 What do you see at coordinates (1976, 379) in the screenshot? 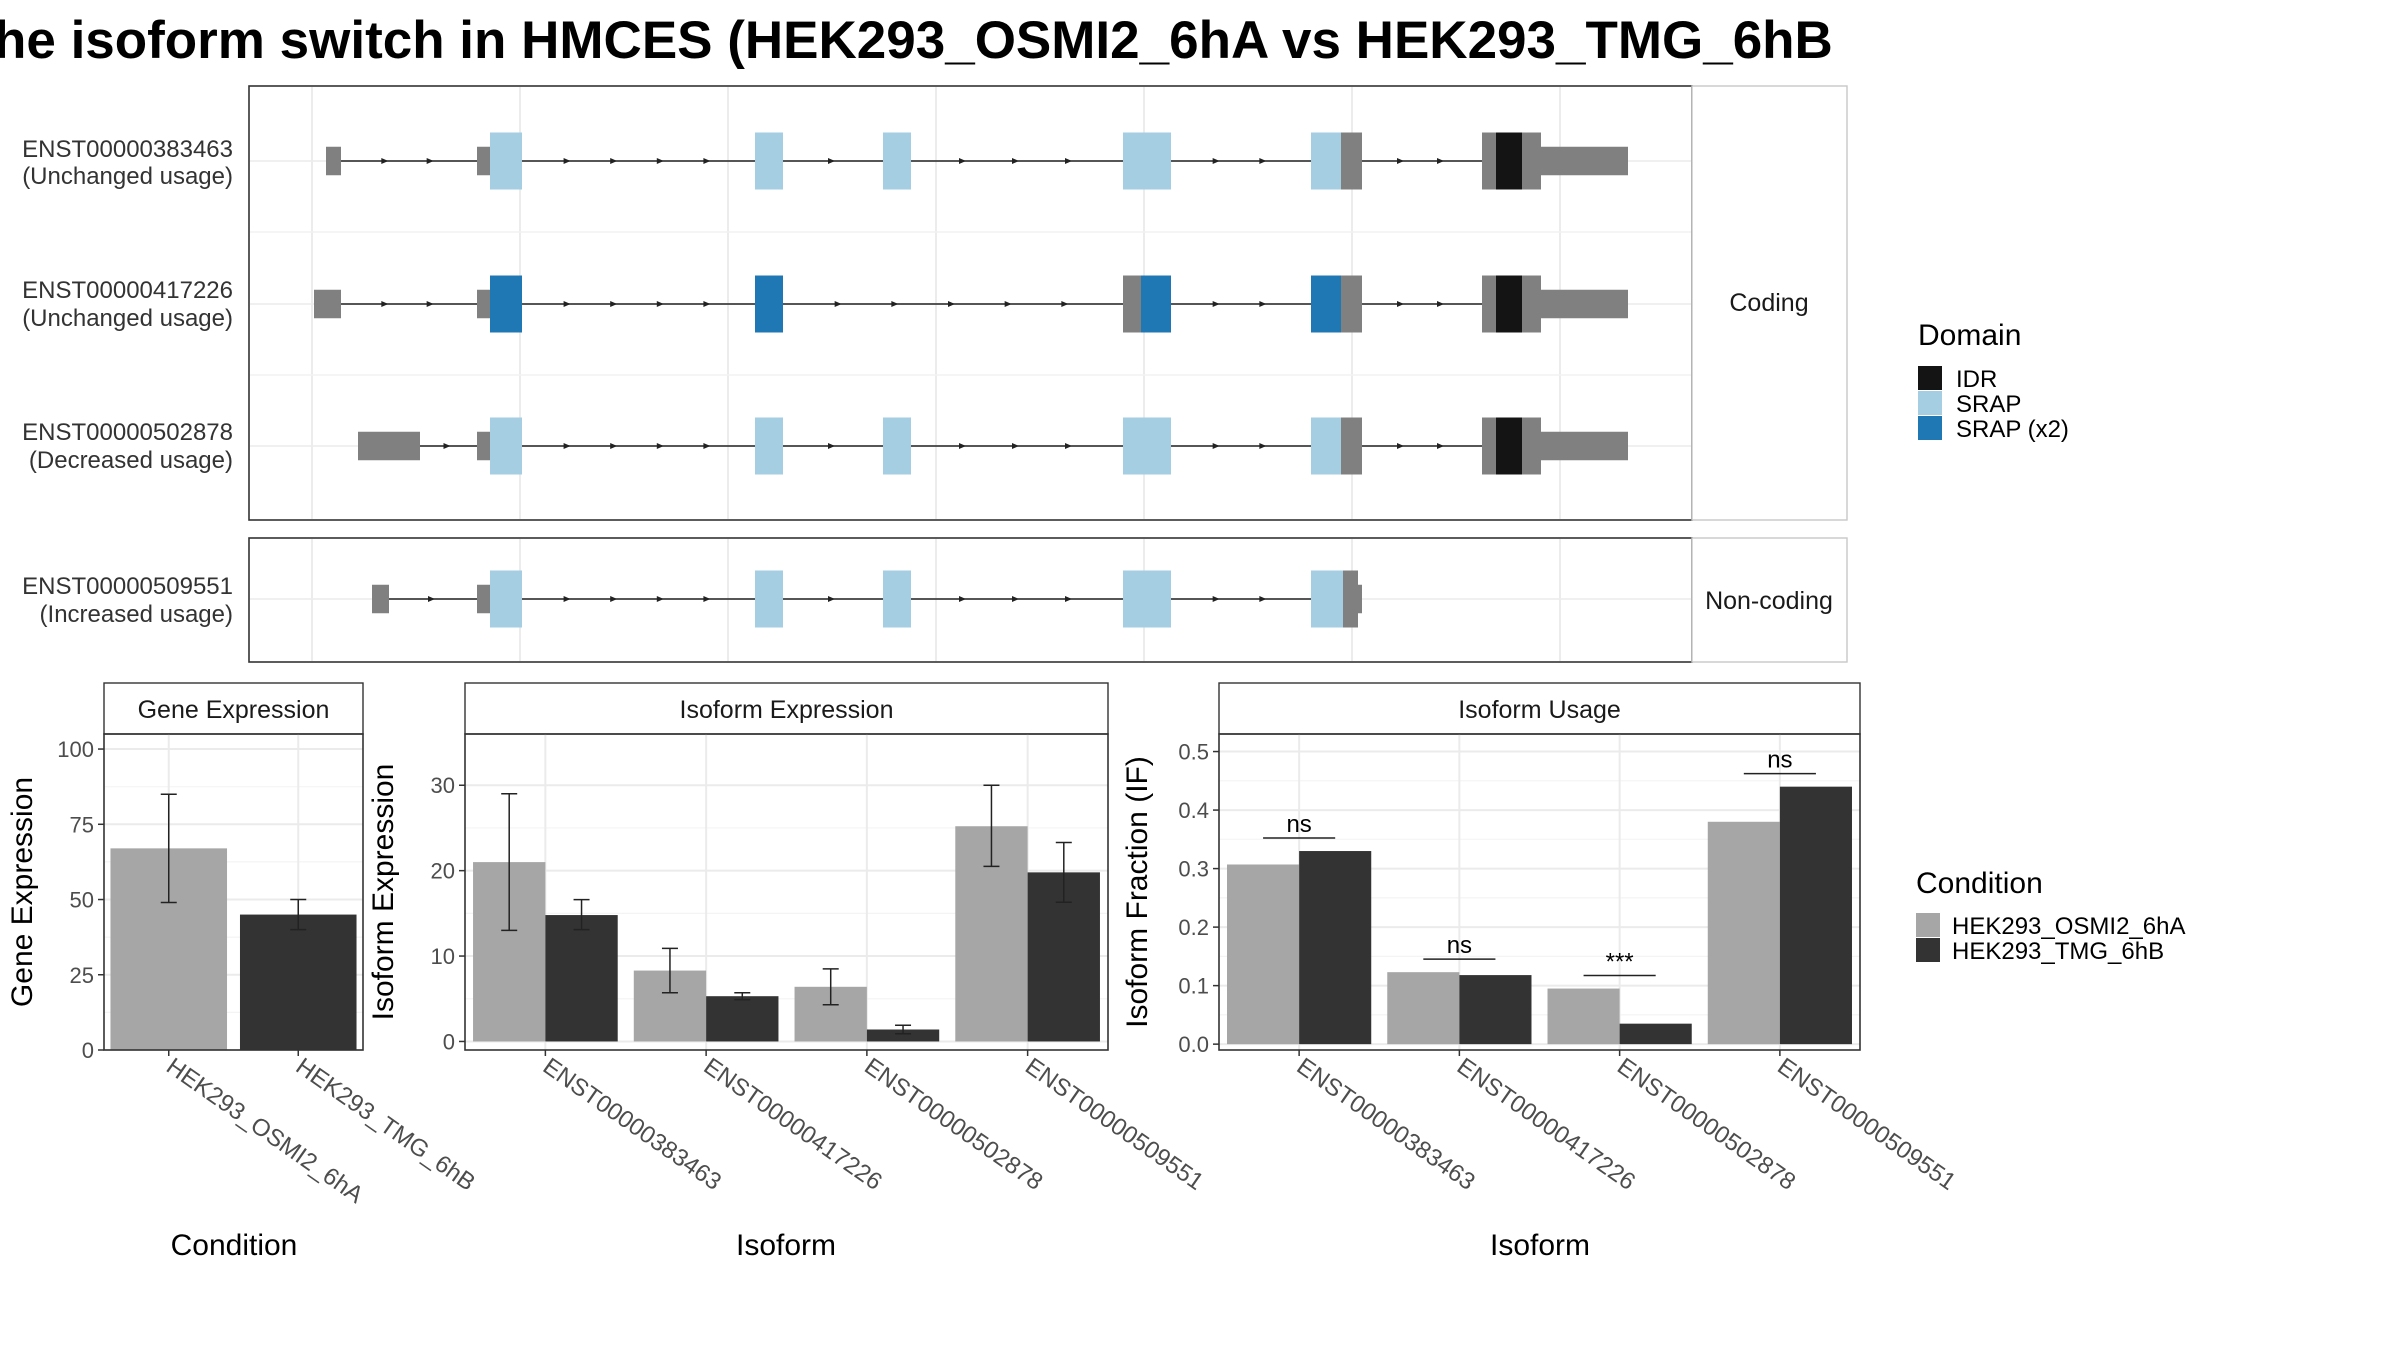
I see `legend-label-idr: IDR` at bounding box center [1976, 379].